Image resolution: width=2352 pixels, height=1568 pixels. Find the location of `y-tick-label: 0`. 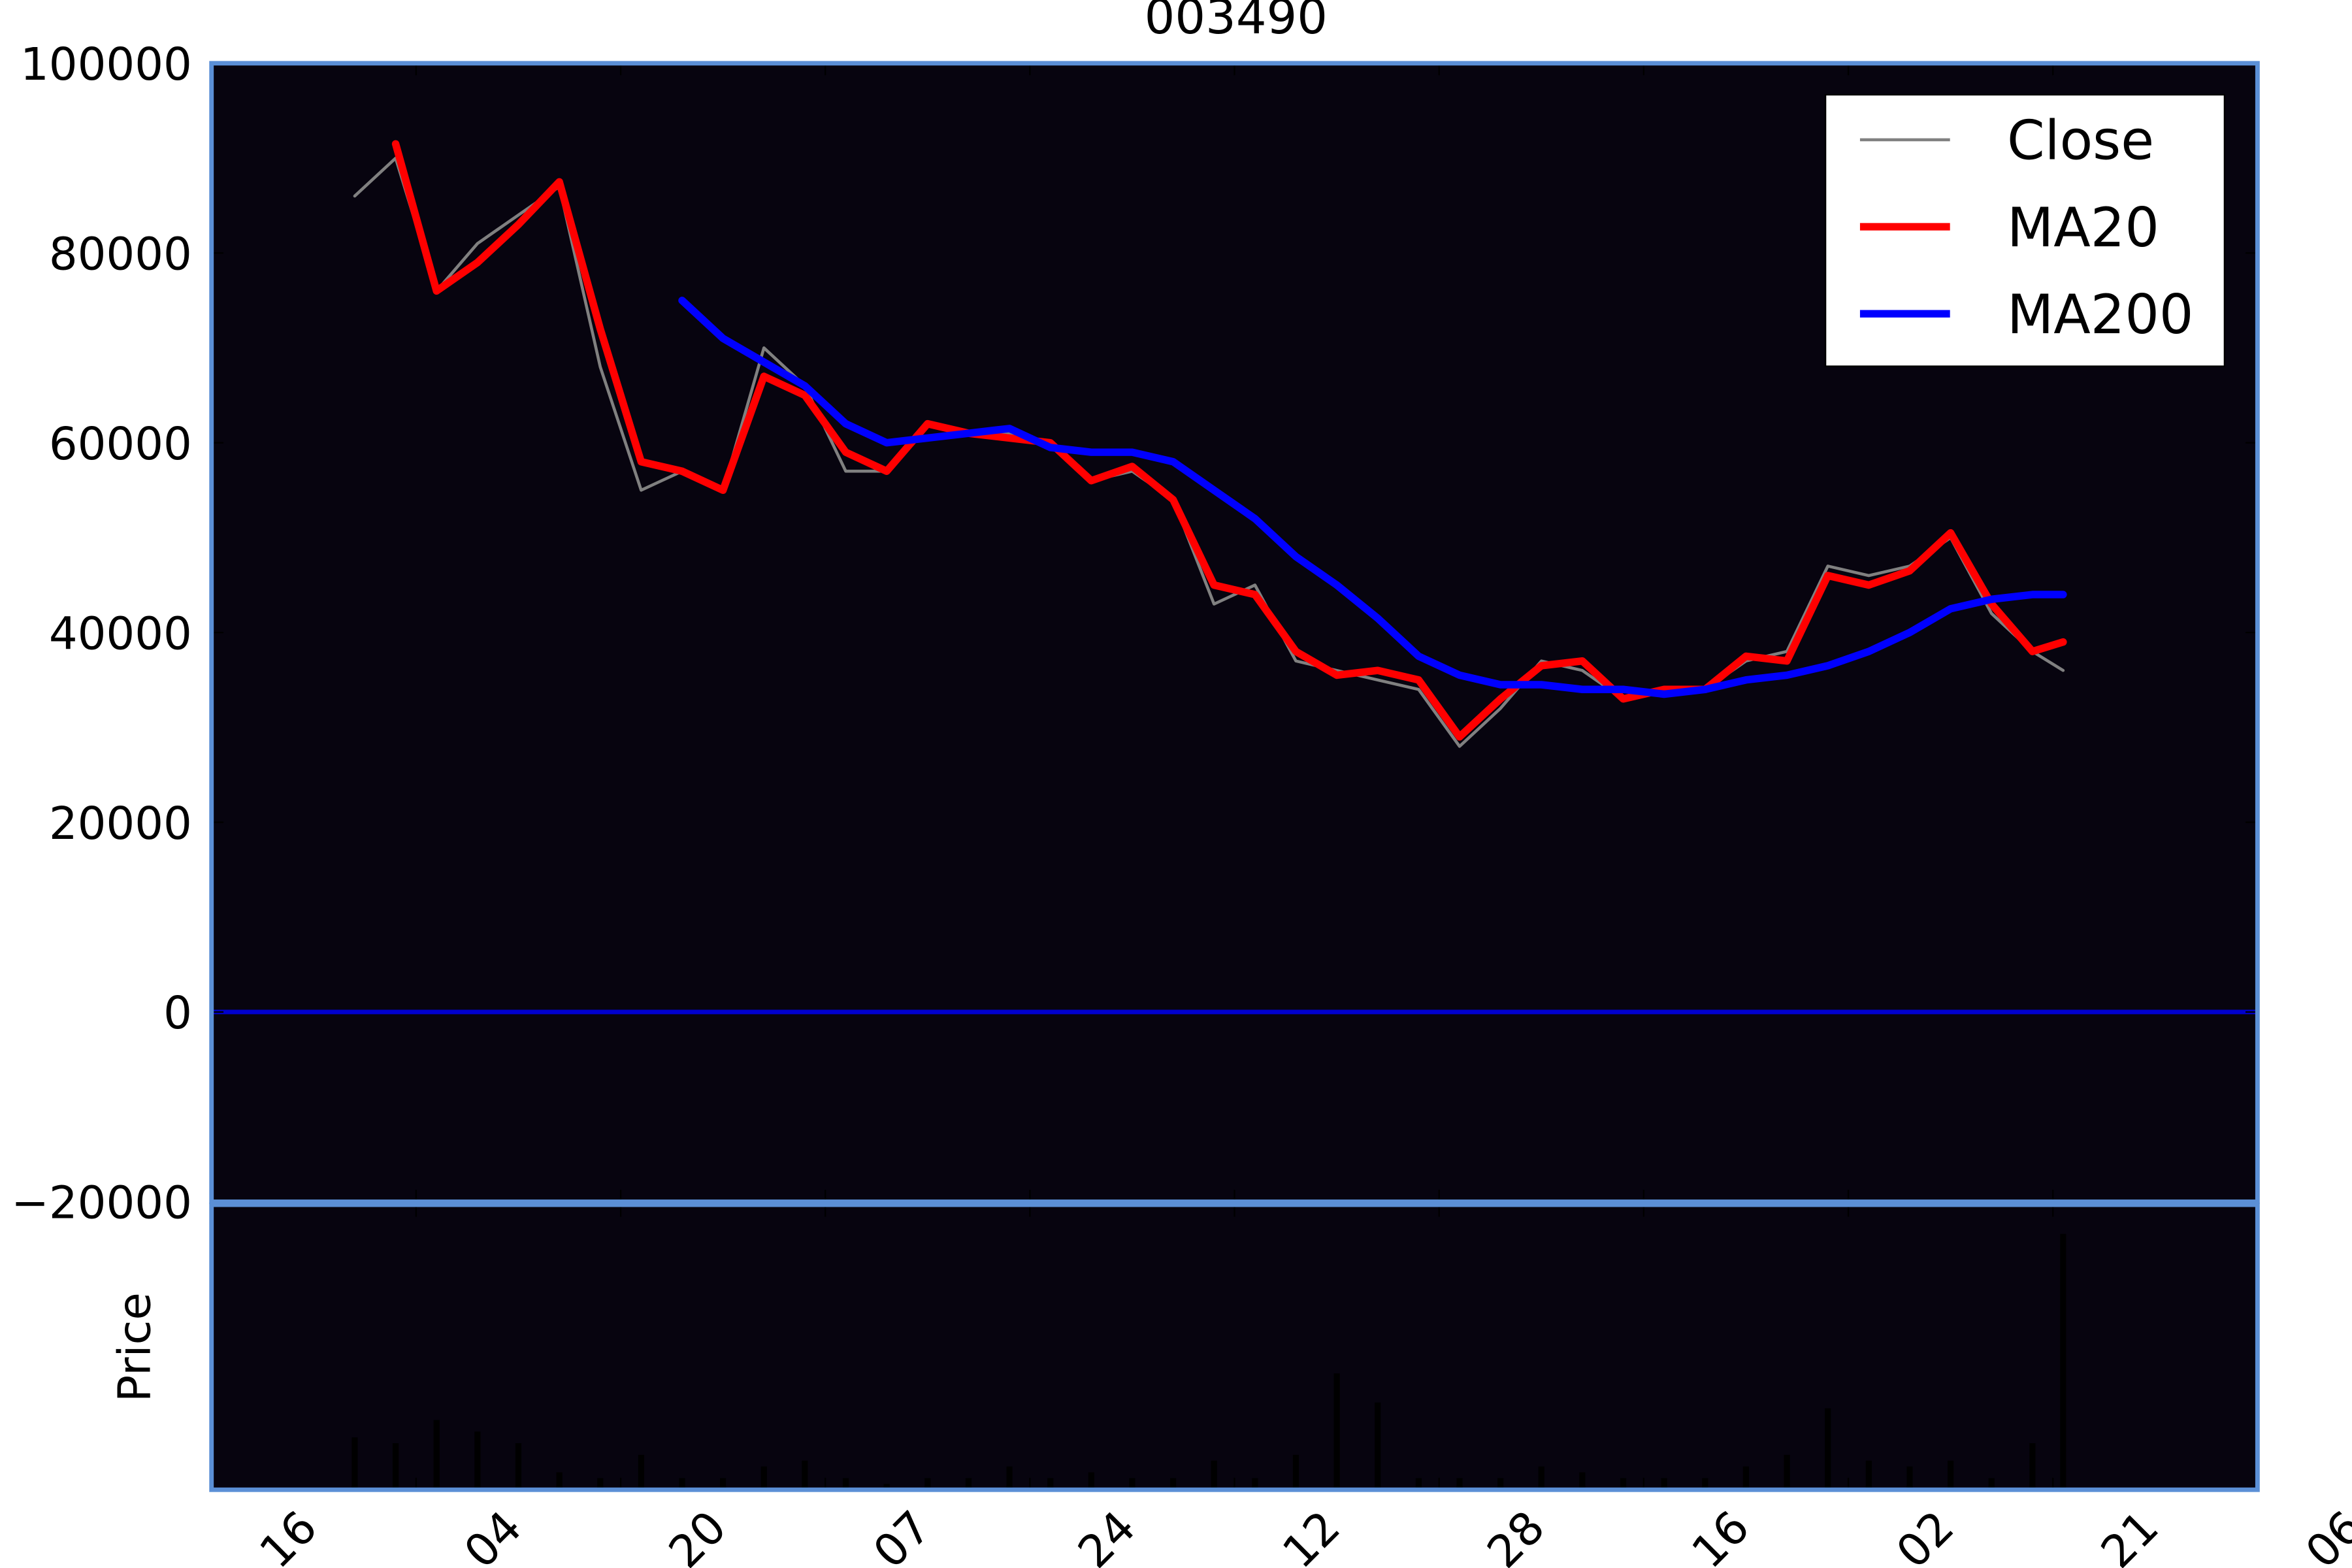

y-tick-label: 0 is located at coordinates (177, 1013).